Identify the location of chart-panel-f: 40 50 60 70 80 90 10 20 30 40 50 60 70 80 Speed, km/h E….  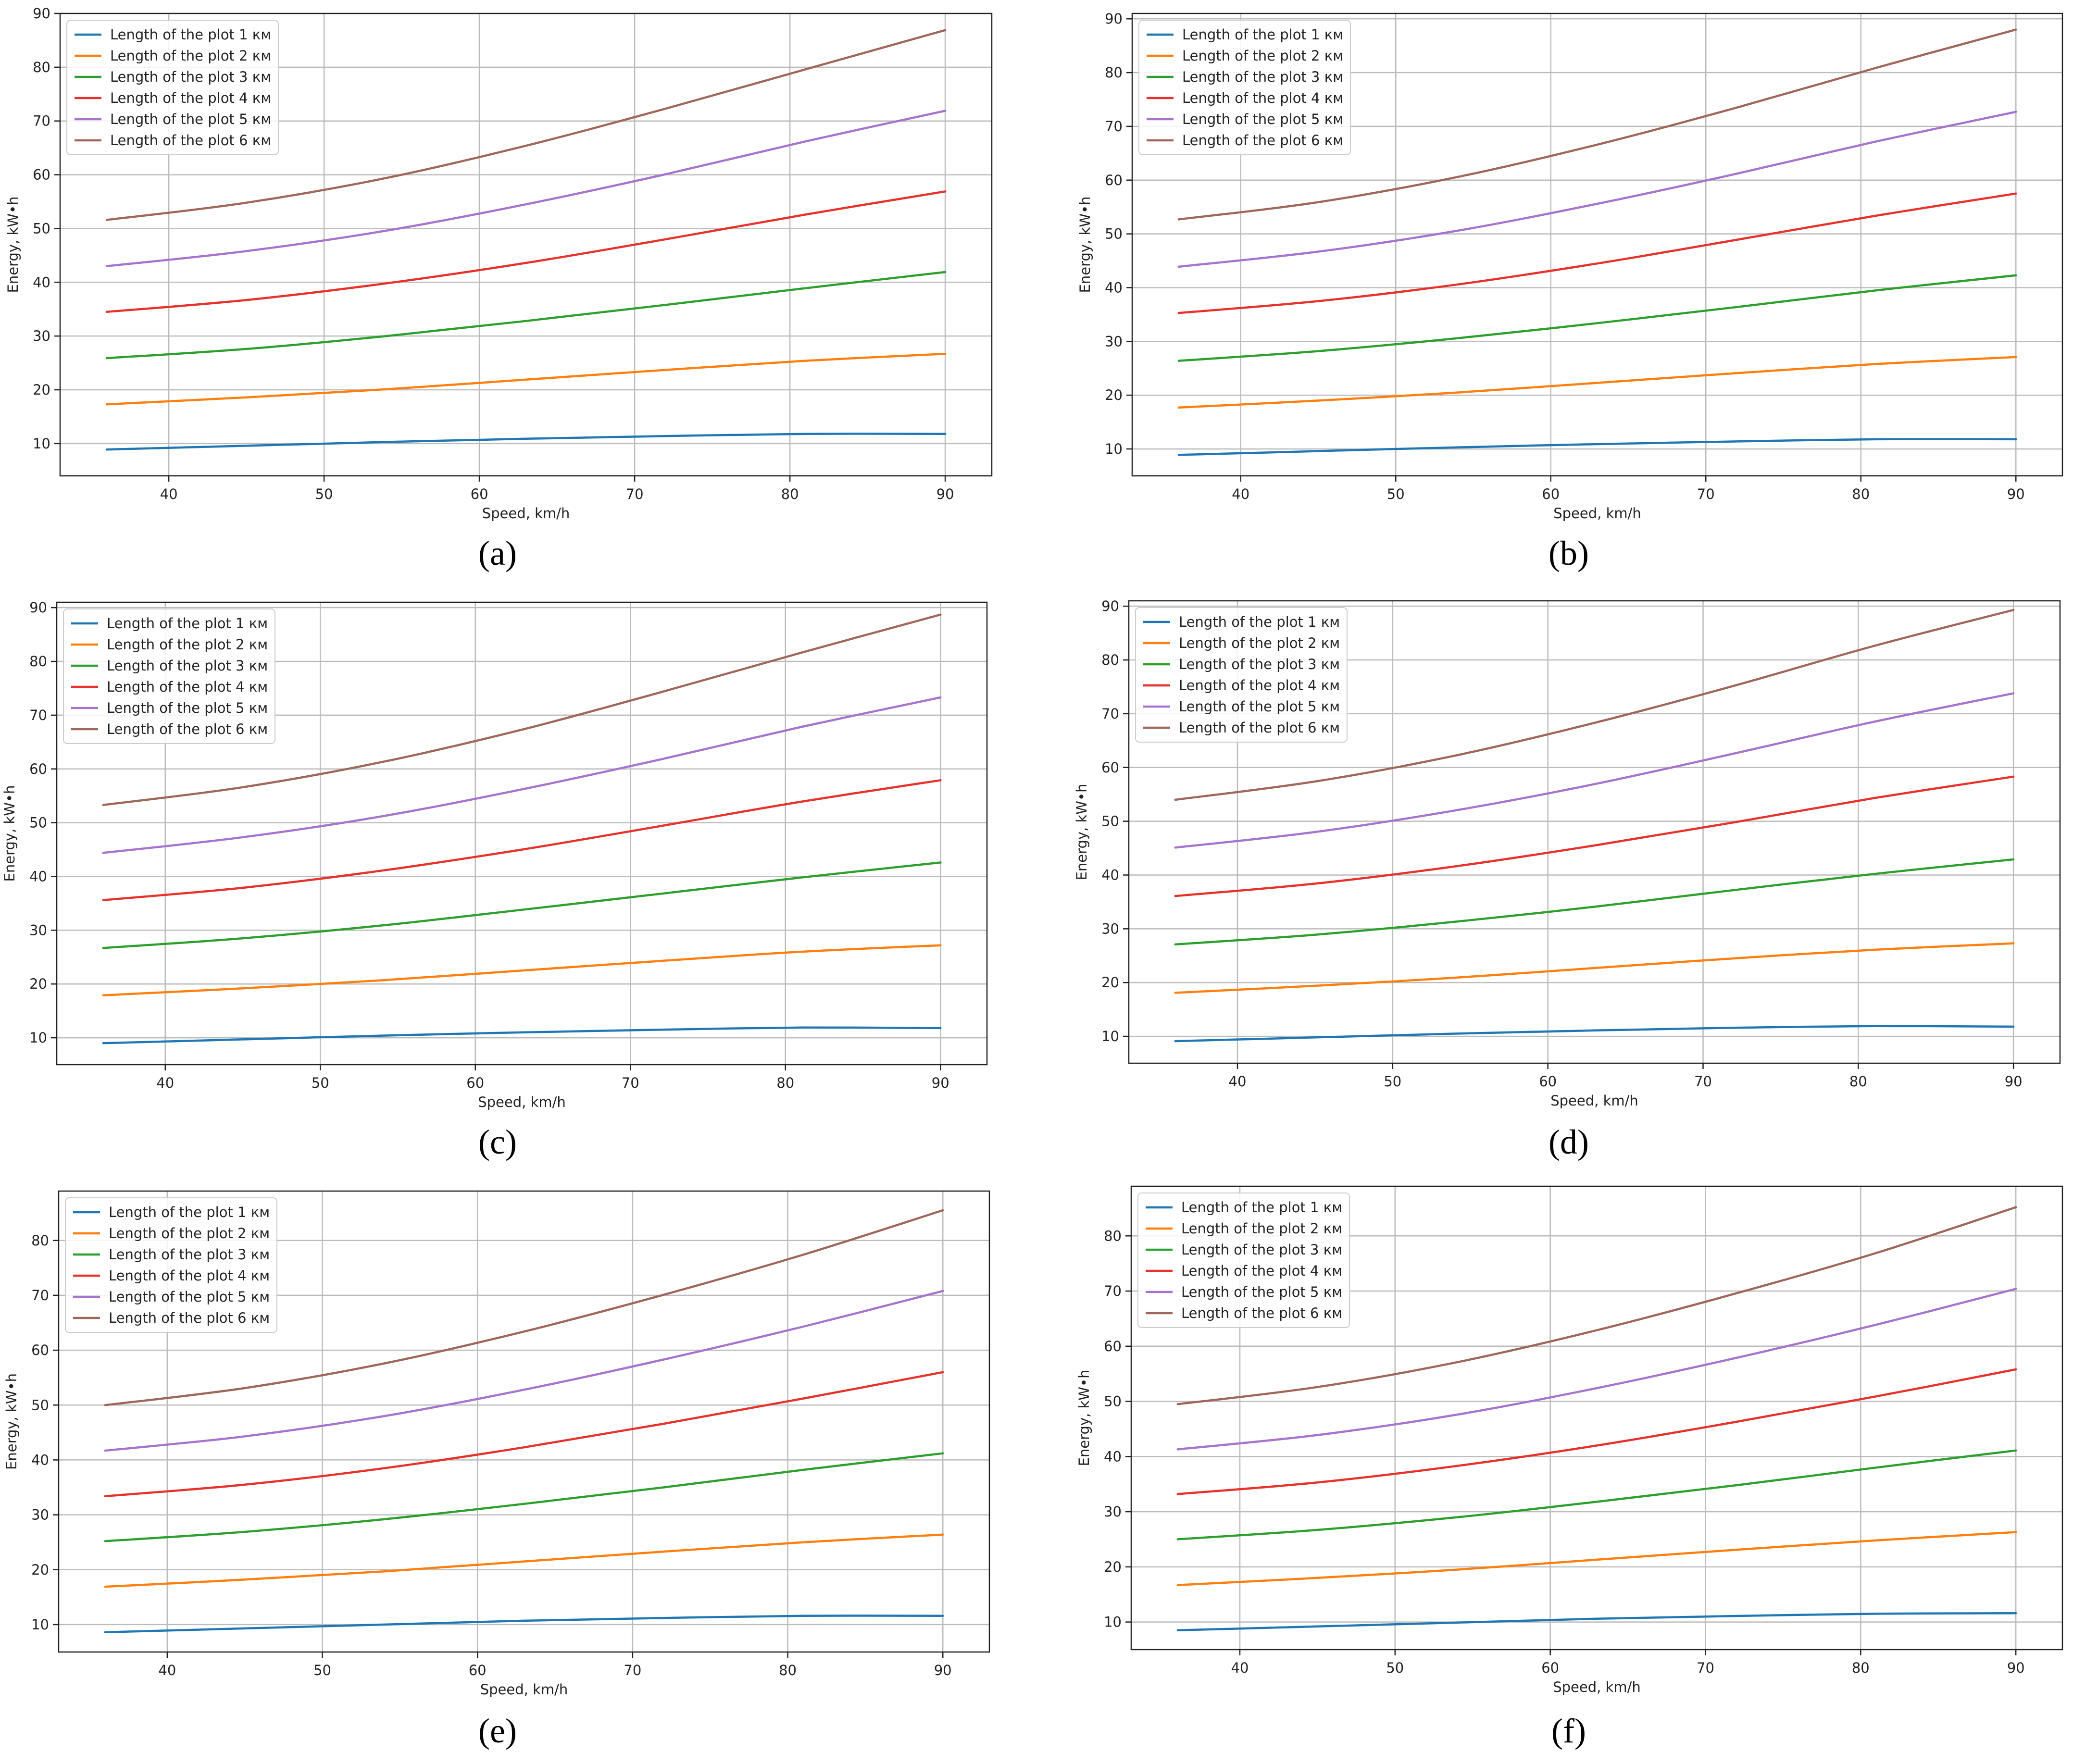
(1569, 1440).